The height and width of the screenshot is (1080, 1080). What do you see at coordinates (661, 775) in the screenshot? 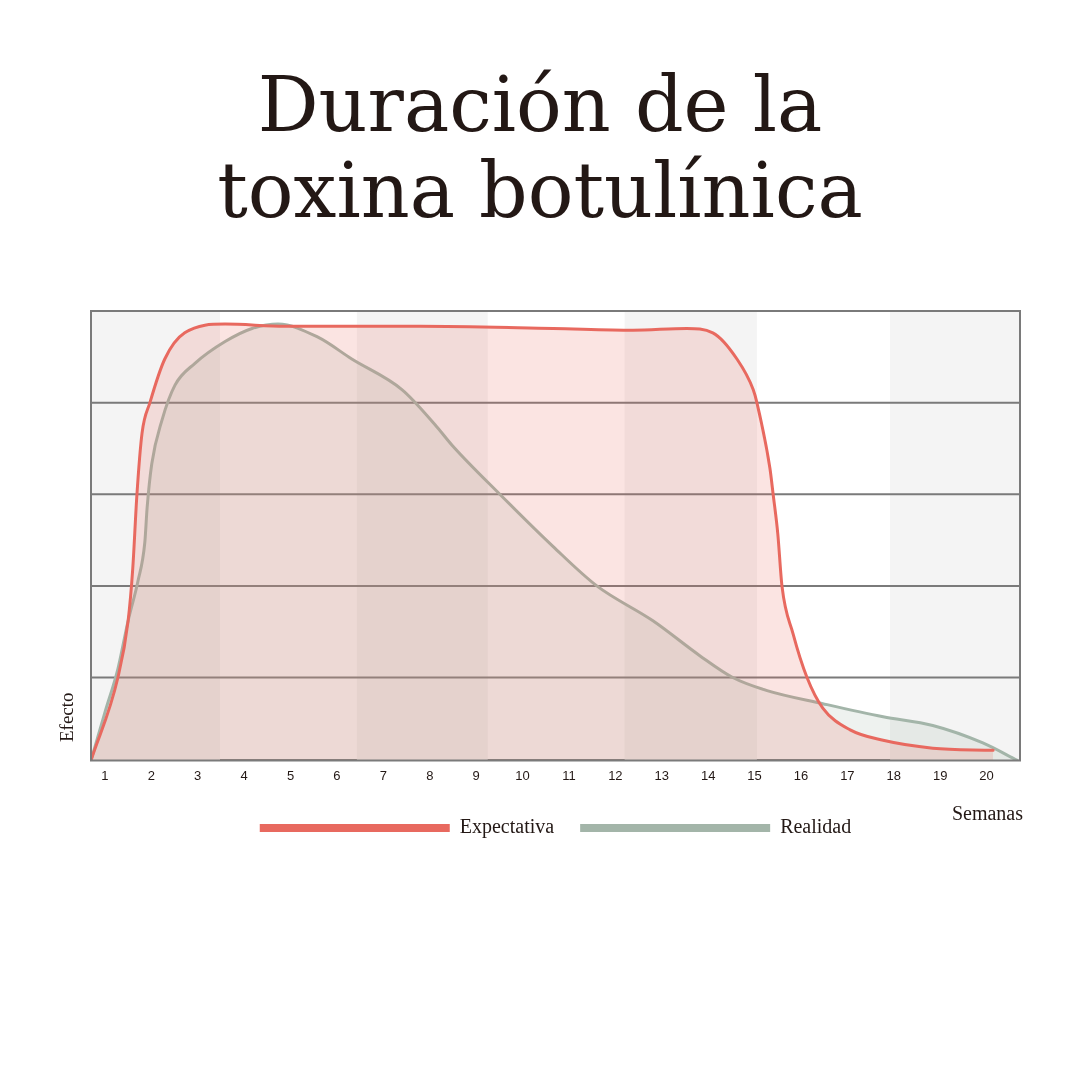
I see `x-tick-label: 13` at bounding box center [661, 775].